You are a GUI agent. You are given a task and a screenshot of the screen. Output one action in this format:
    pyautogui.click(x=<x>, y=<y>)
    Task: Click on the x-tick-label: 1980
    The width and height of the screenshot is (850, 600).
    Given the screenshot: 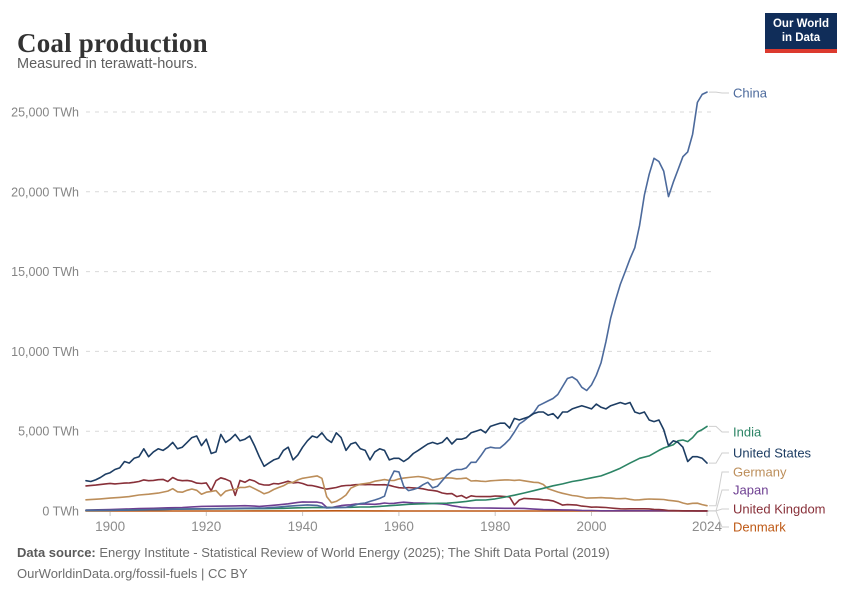 What is the action you would take?
    pyautogui.click(x=495, y=526)
    